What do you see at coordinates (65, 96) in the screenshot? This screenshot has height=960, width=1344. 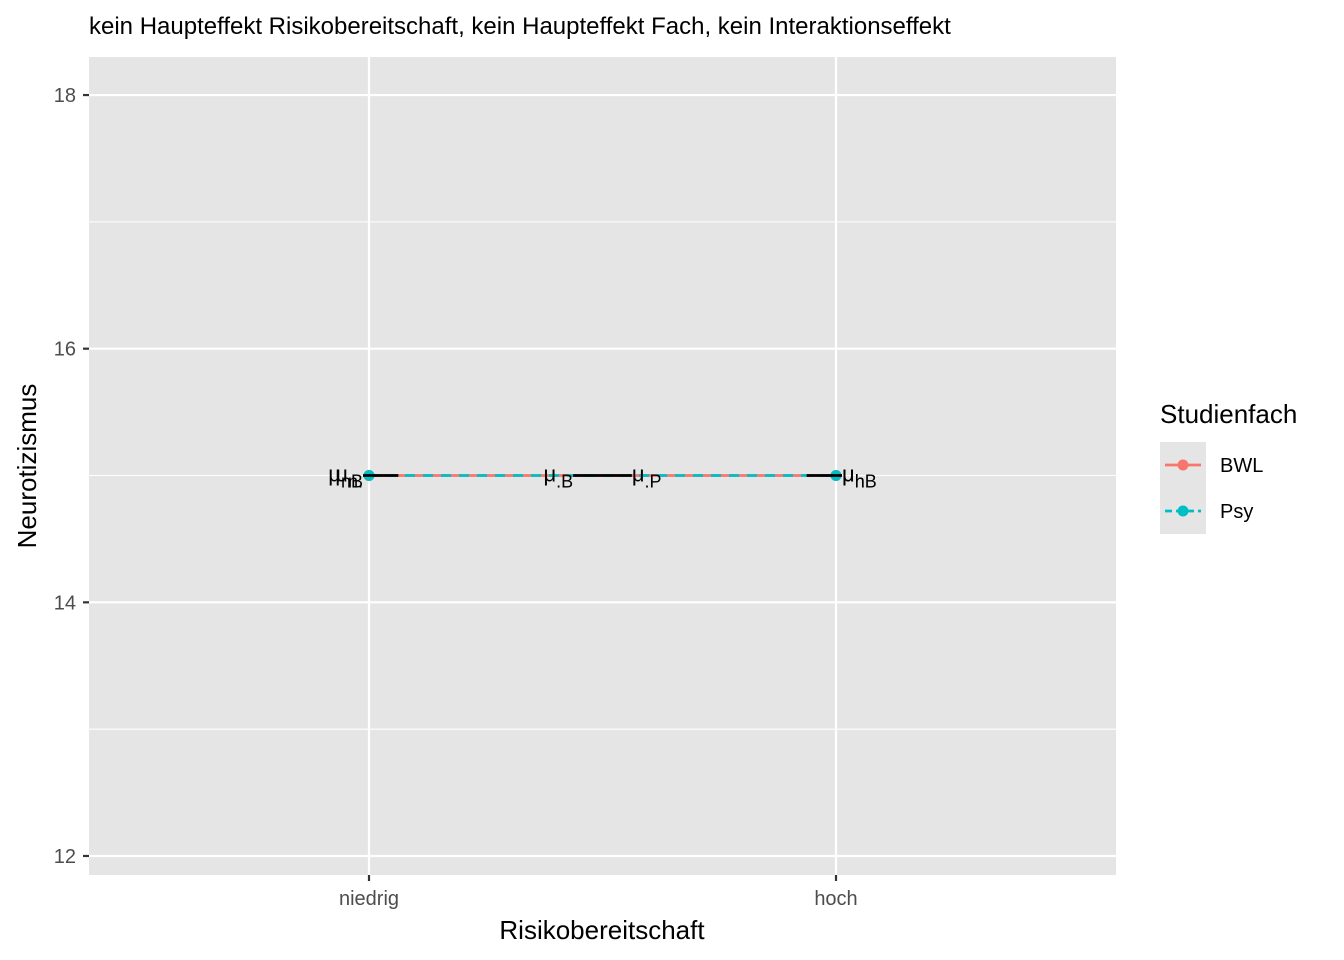 I see `y-tick-label: 18` at bounding box center [65, 96].